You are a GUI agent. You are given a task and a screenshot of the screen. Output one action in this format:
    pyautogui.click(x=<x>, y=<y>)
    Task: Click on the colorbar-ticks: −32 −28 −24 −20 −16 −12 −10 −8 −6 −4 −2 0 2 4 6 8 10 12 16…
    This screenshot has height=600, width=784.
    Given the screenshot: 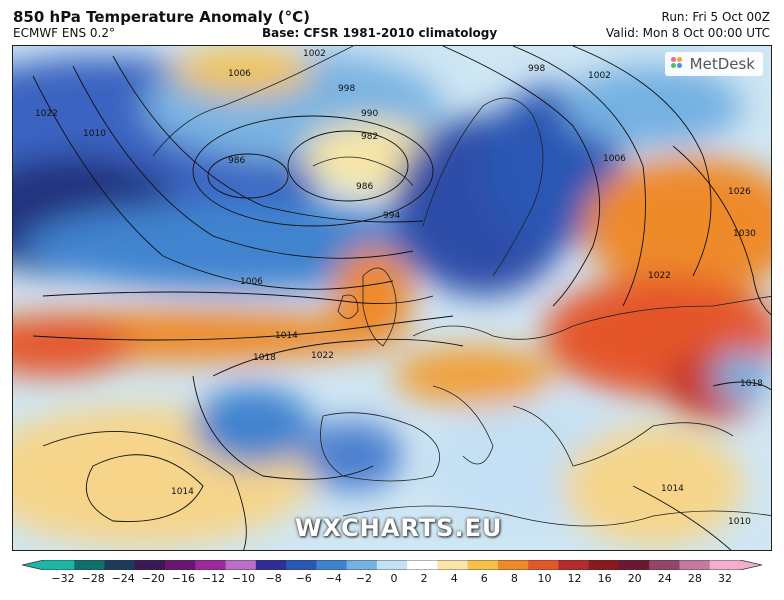 What is the action you would take?
    pyautogui.click(x=392, y=582)
    